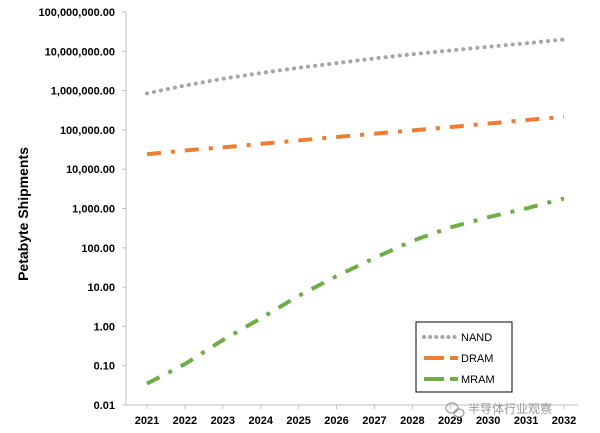 The height and width of the screenshot is (433, 600). What do you see at coordinates (526, 421) in the screenshot?
I see `x-tick-label: 2031` at bounding box center [526, 421].